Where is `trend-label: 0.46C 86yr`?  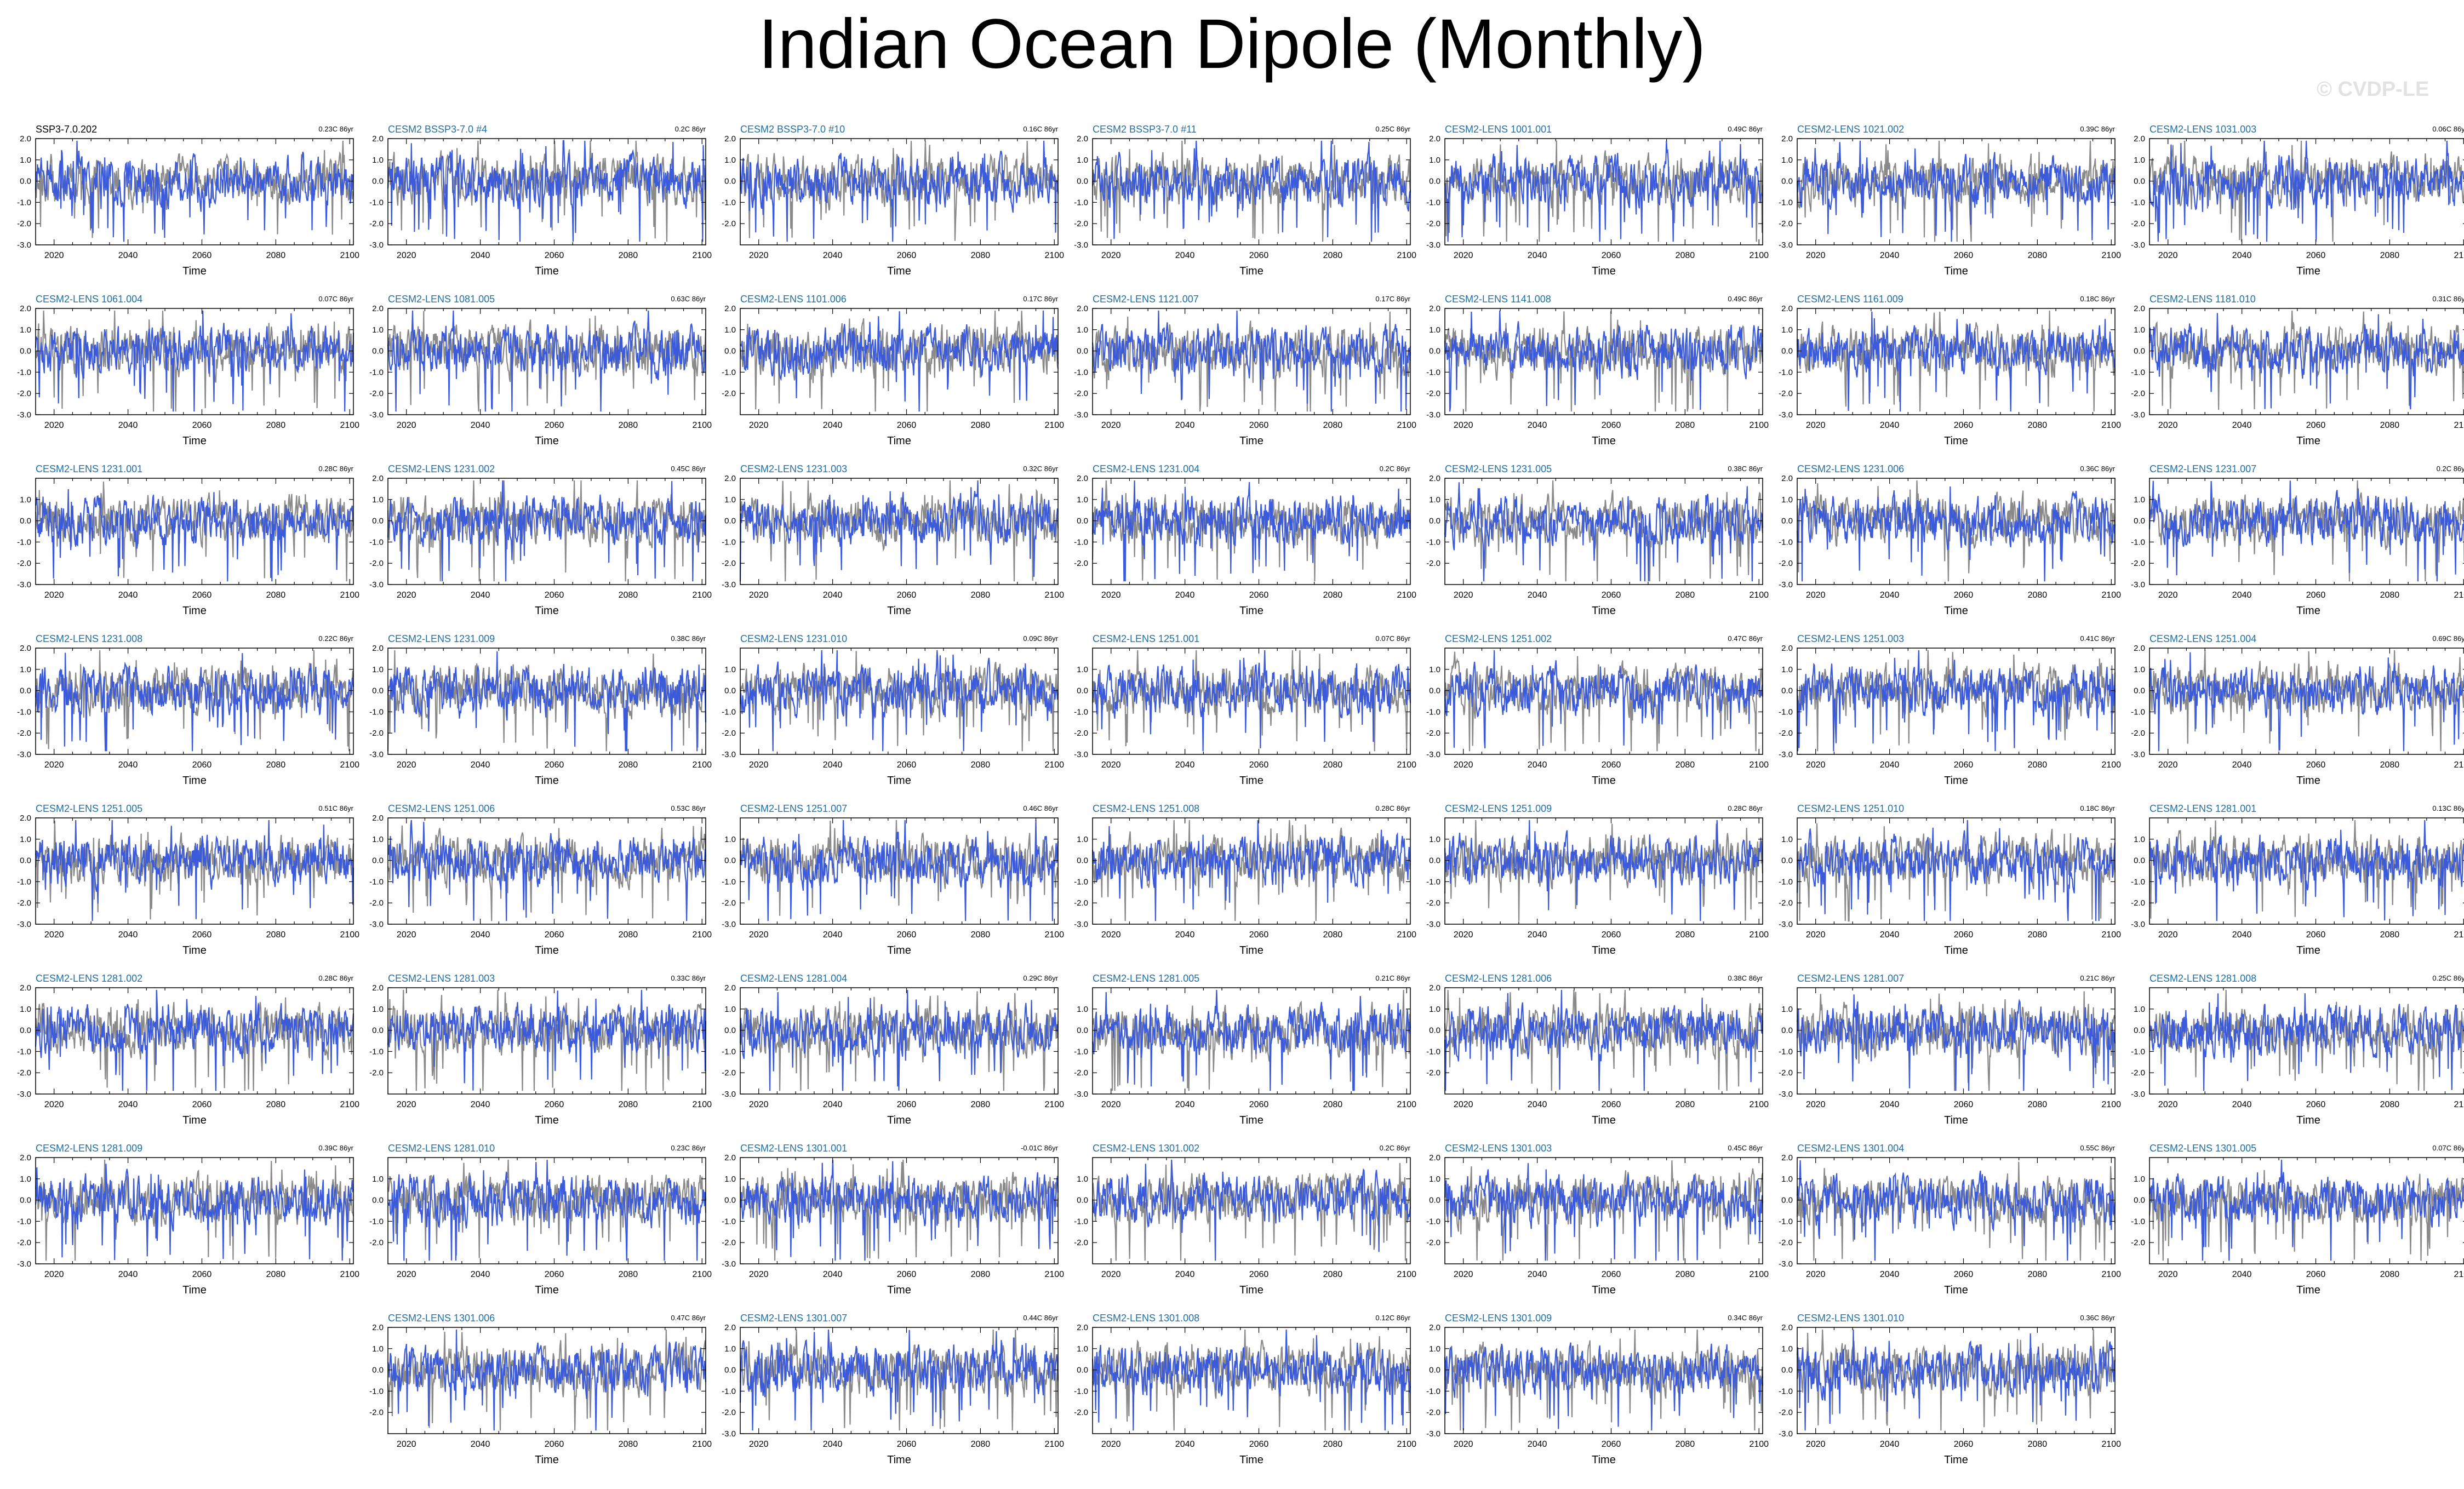 trend-label: 0.46C 86yr is located at coordinates (1040, 808).